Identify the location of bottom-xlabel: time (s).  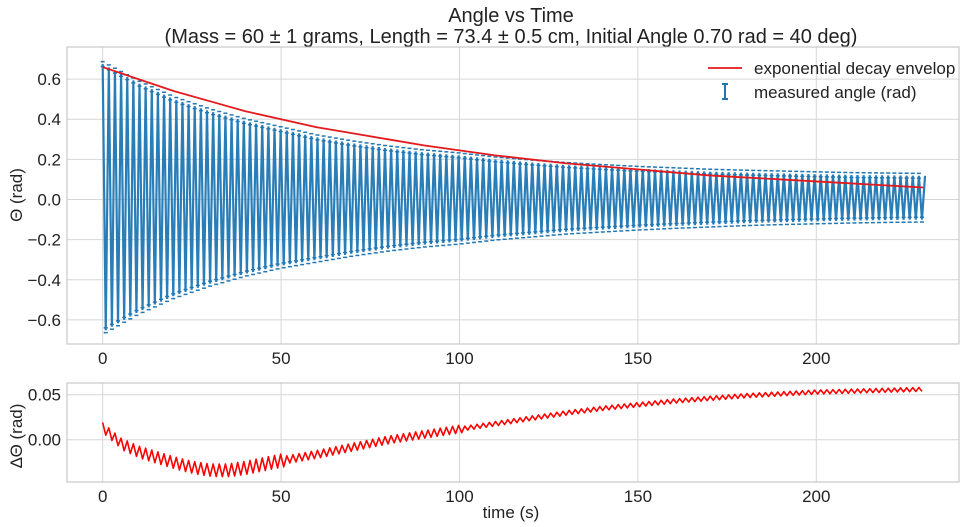
(511, 512).